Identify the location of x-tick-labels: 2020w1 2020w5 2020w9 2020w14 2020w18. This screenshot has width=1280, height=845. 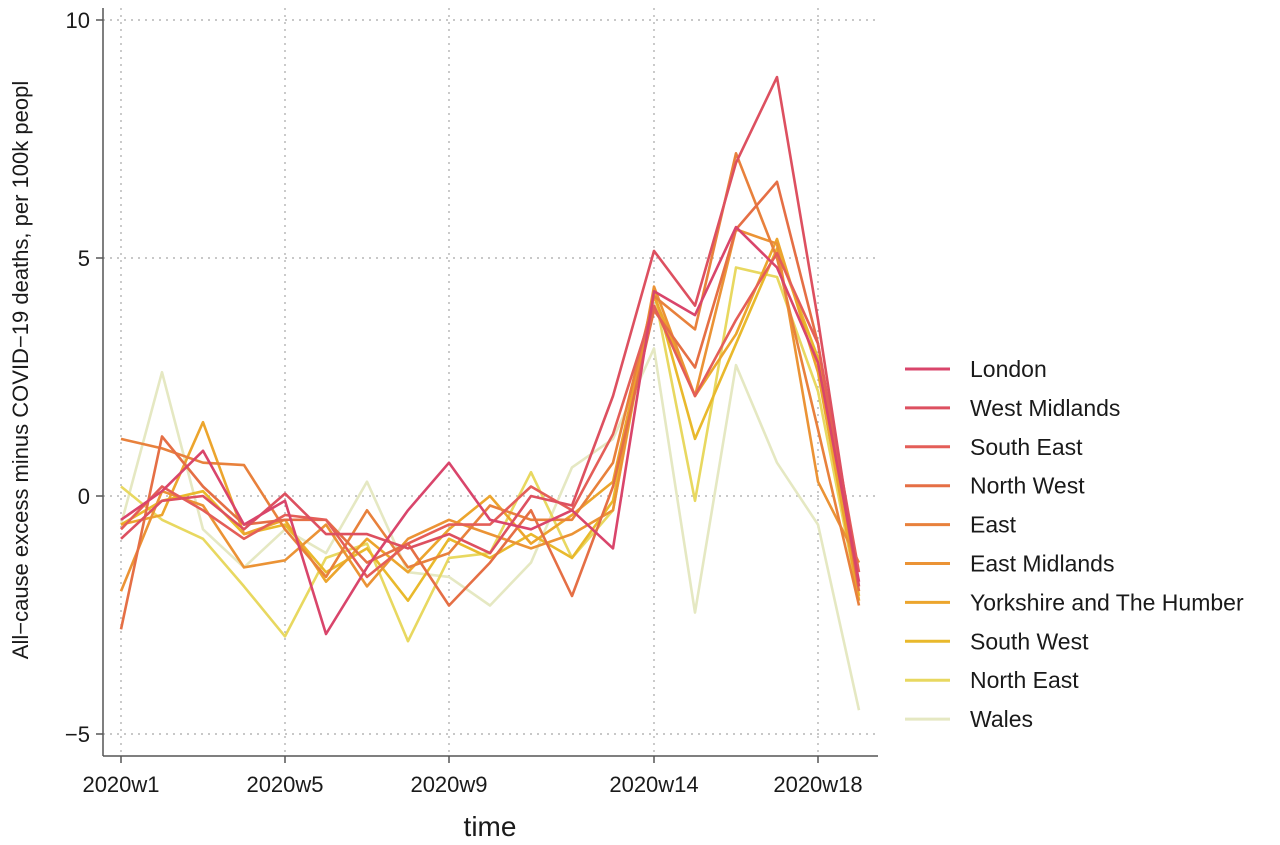
(472, 776).